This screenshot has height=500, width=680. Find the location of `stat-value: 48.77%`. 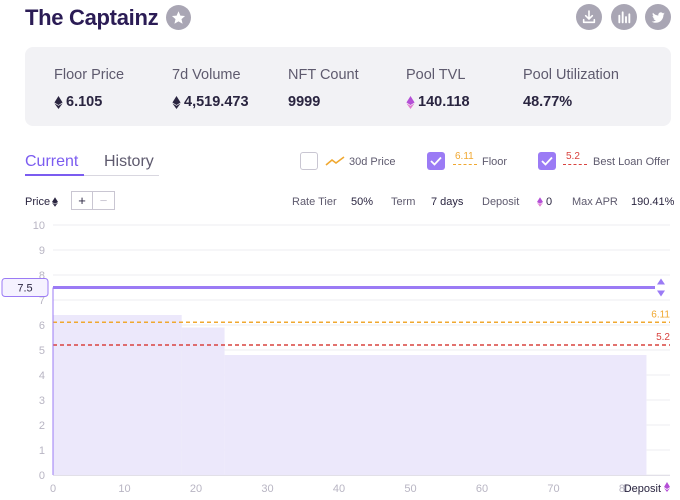

stat-value: 48.77% is located at coordinates (548, 102).